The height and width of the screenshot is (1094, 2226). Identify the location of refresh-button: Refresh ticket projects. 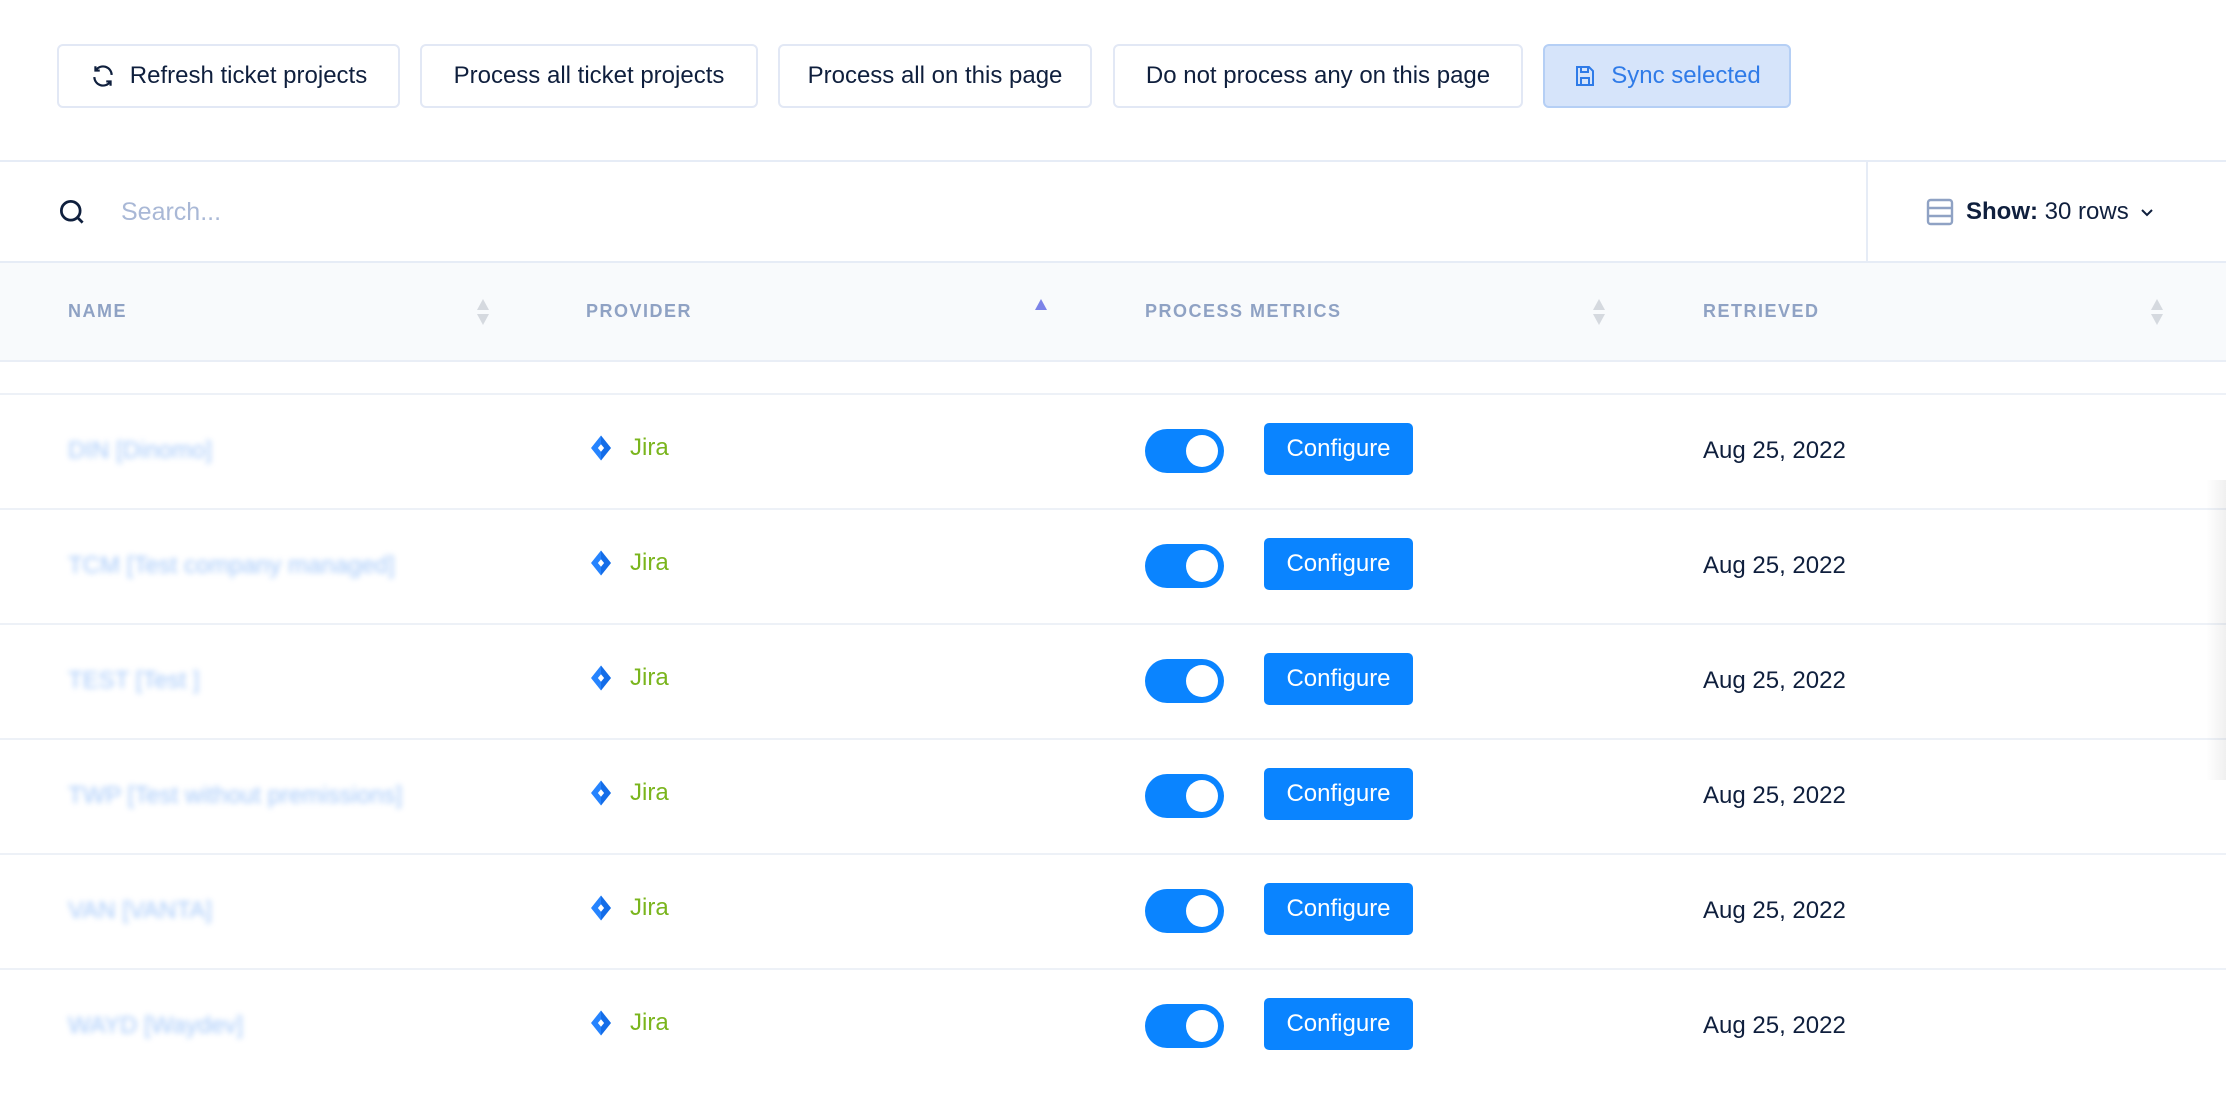
(228, 76).